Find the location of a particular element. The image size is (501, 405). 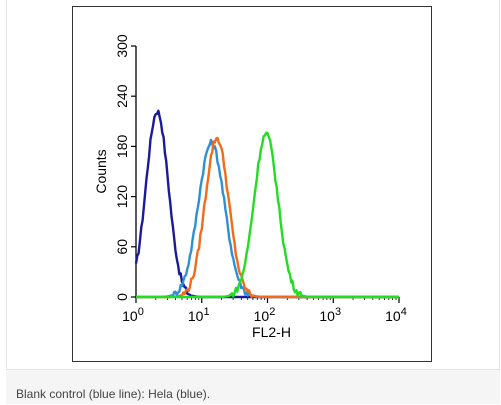

caption-bar: Blank control (blue line): Hela (blue). is located at coordinates (253, 386).